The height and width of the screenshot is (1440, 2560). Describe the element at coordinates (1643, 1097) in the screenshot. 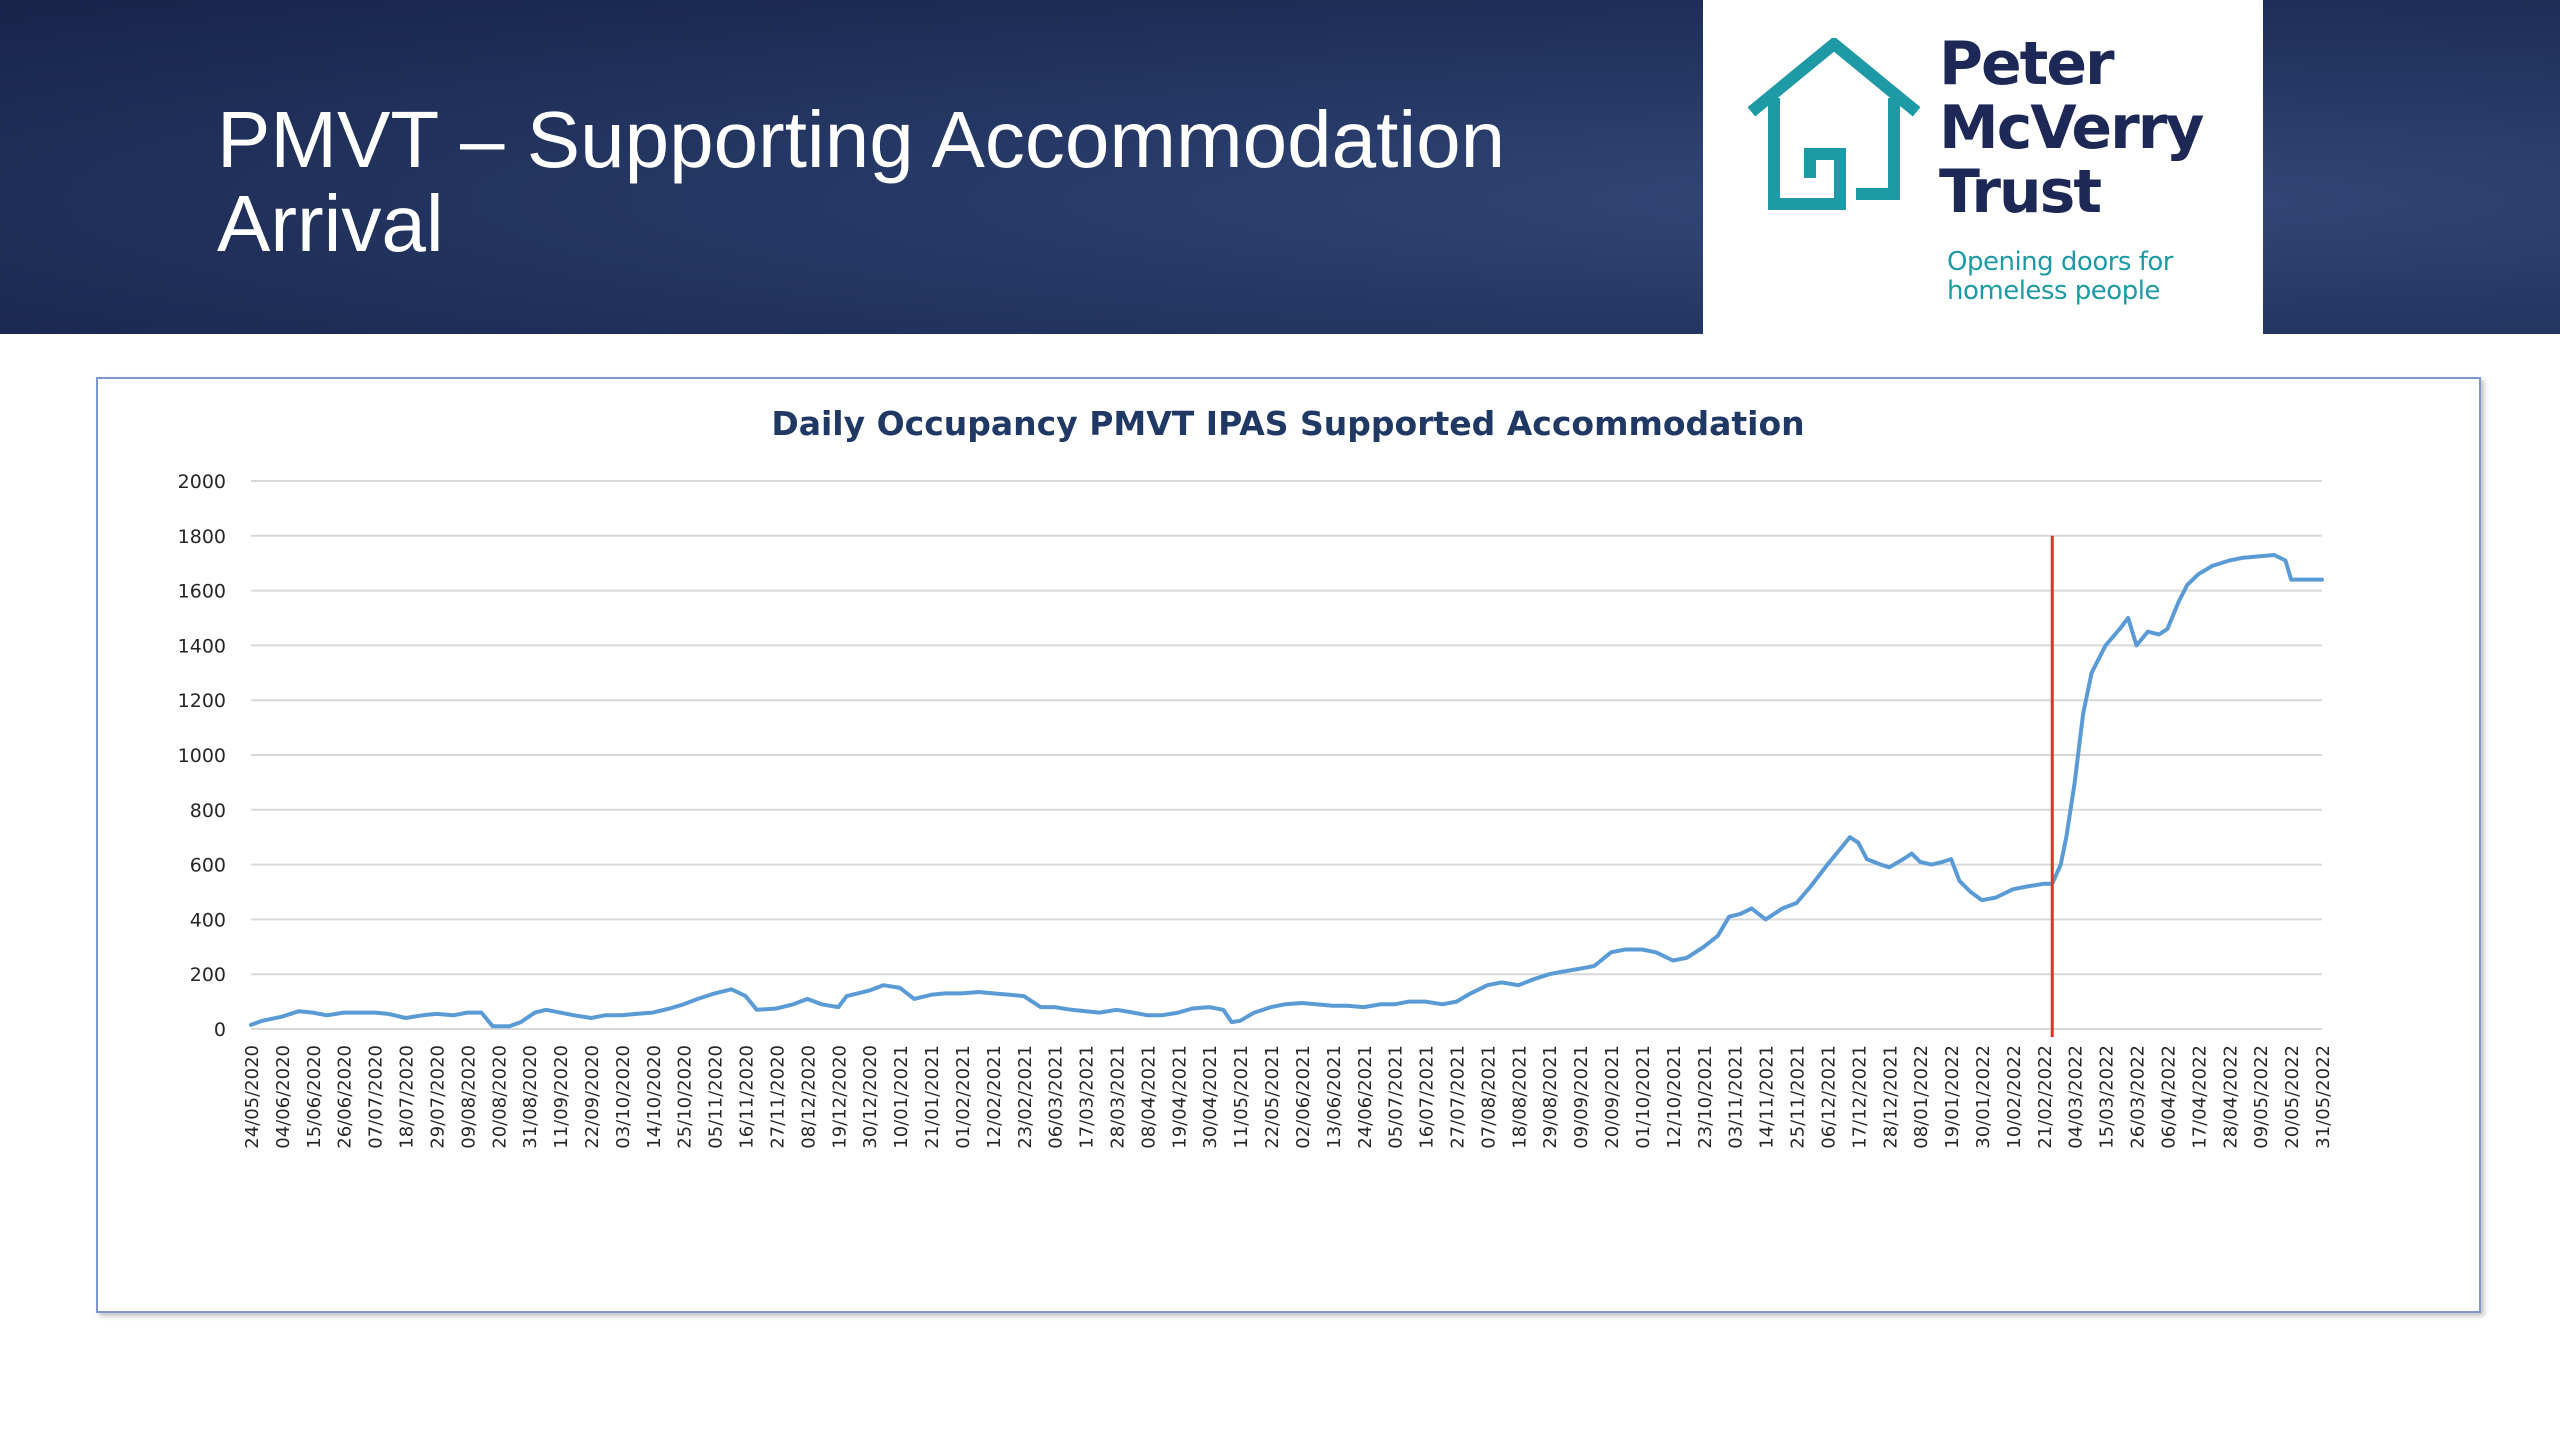

I see `x-tick-label: 01/10/2021` at that location.